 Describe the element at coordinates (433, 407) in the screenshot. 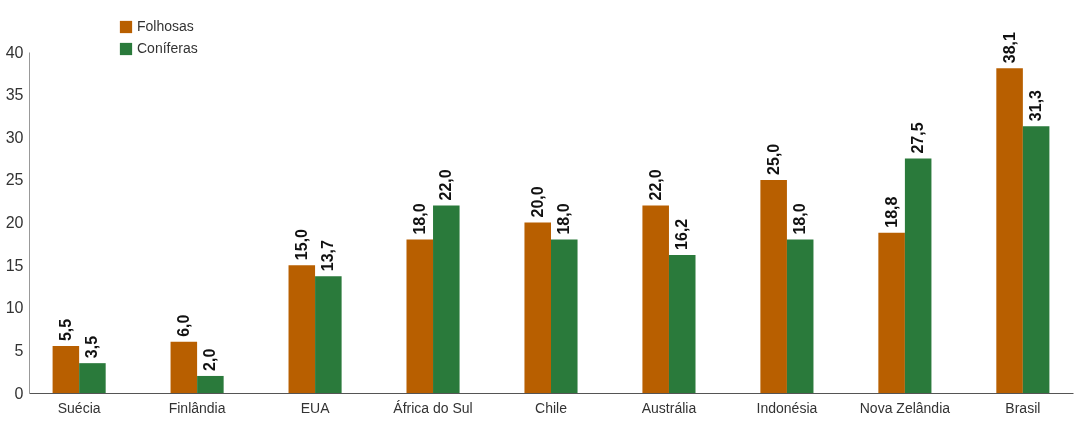

I see `x-tick-label: África do Sul` at that location.